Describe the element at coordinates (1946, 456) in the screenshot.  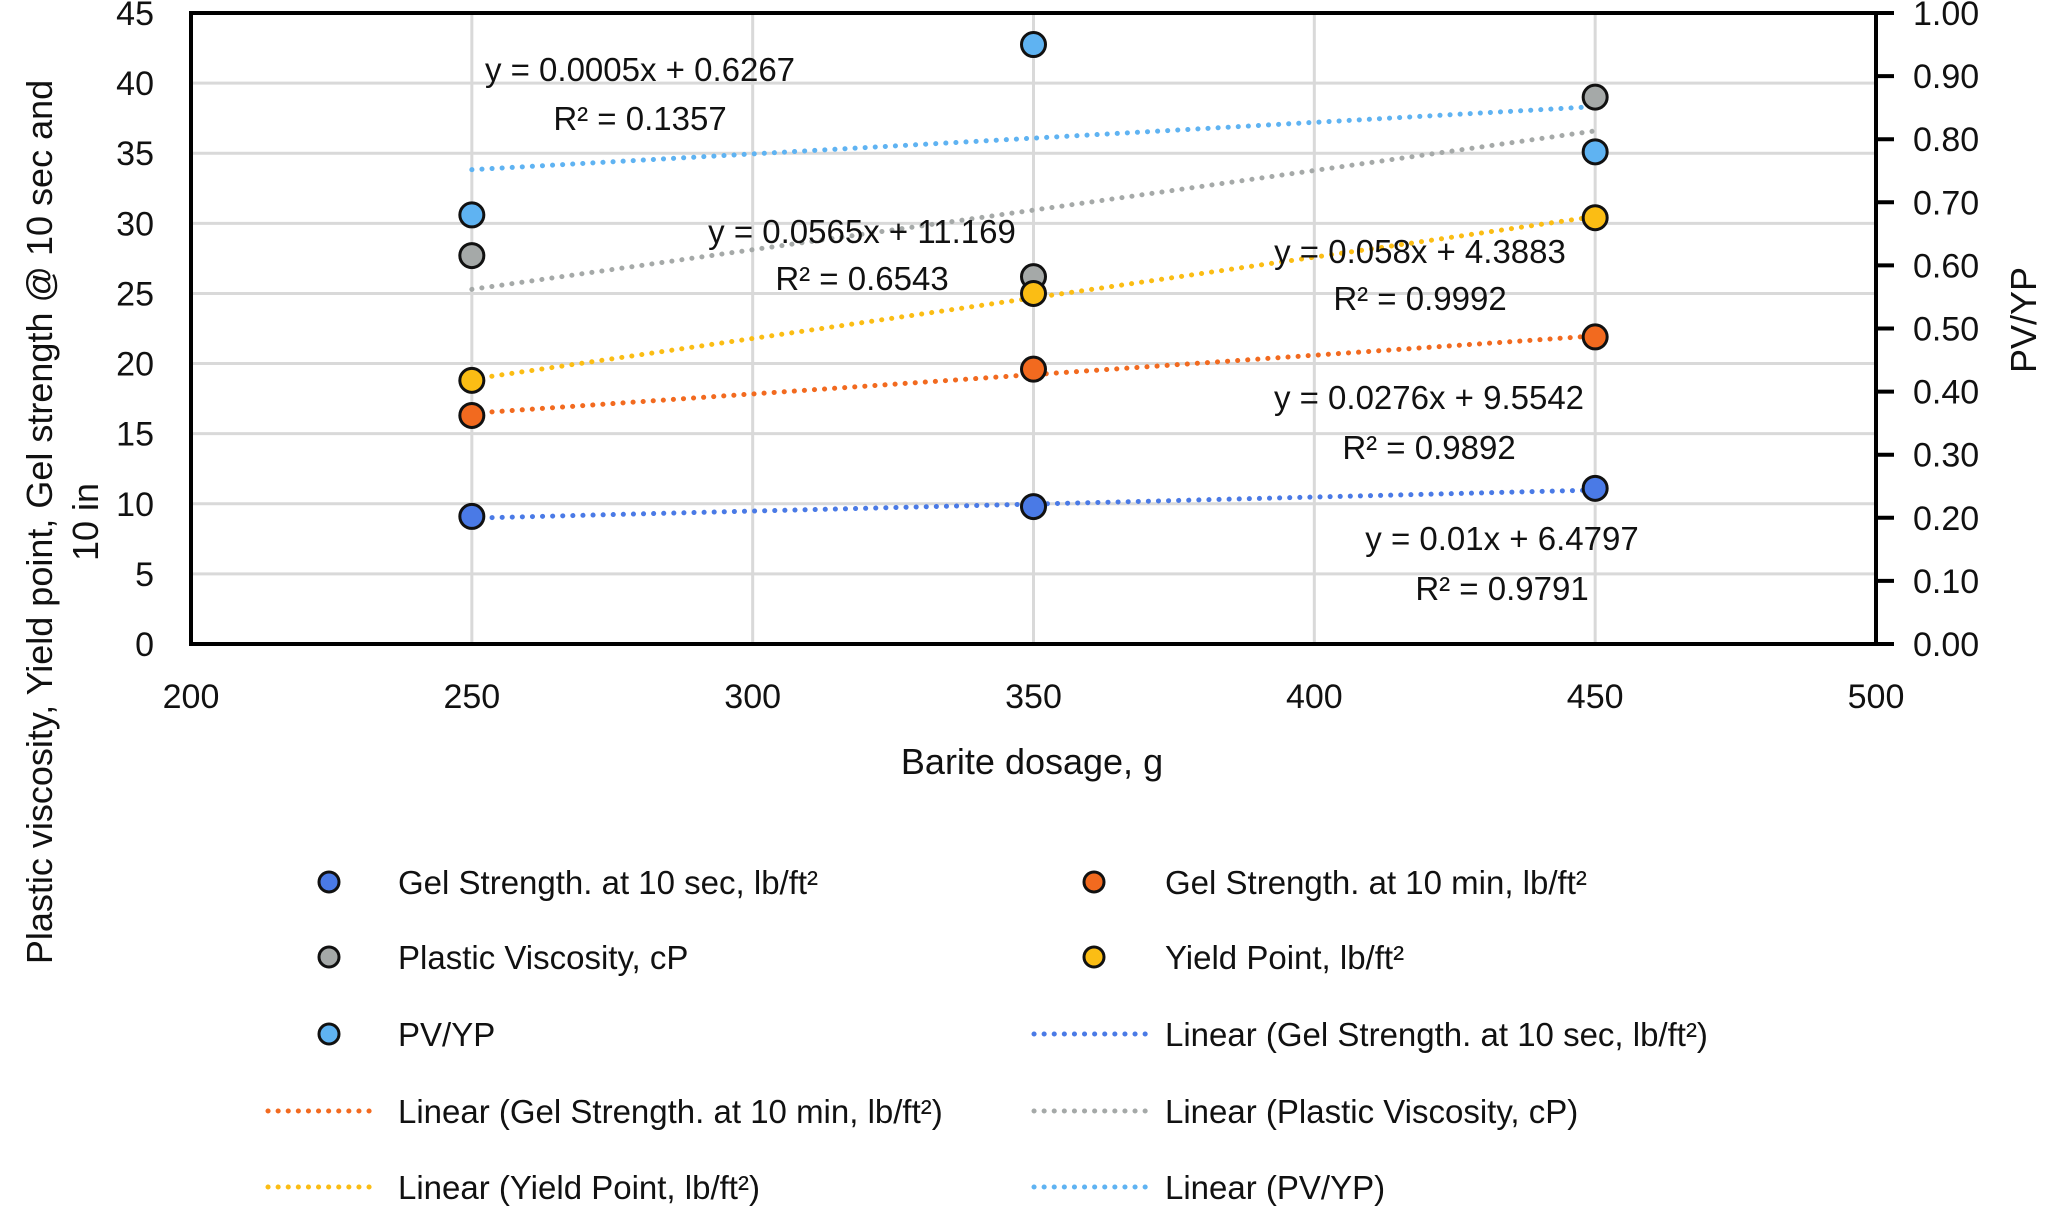
I see `y2-tick-label: 0.30` at that location.